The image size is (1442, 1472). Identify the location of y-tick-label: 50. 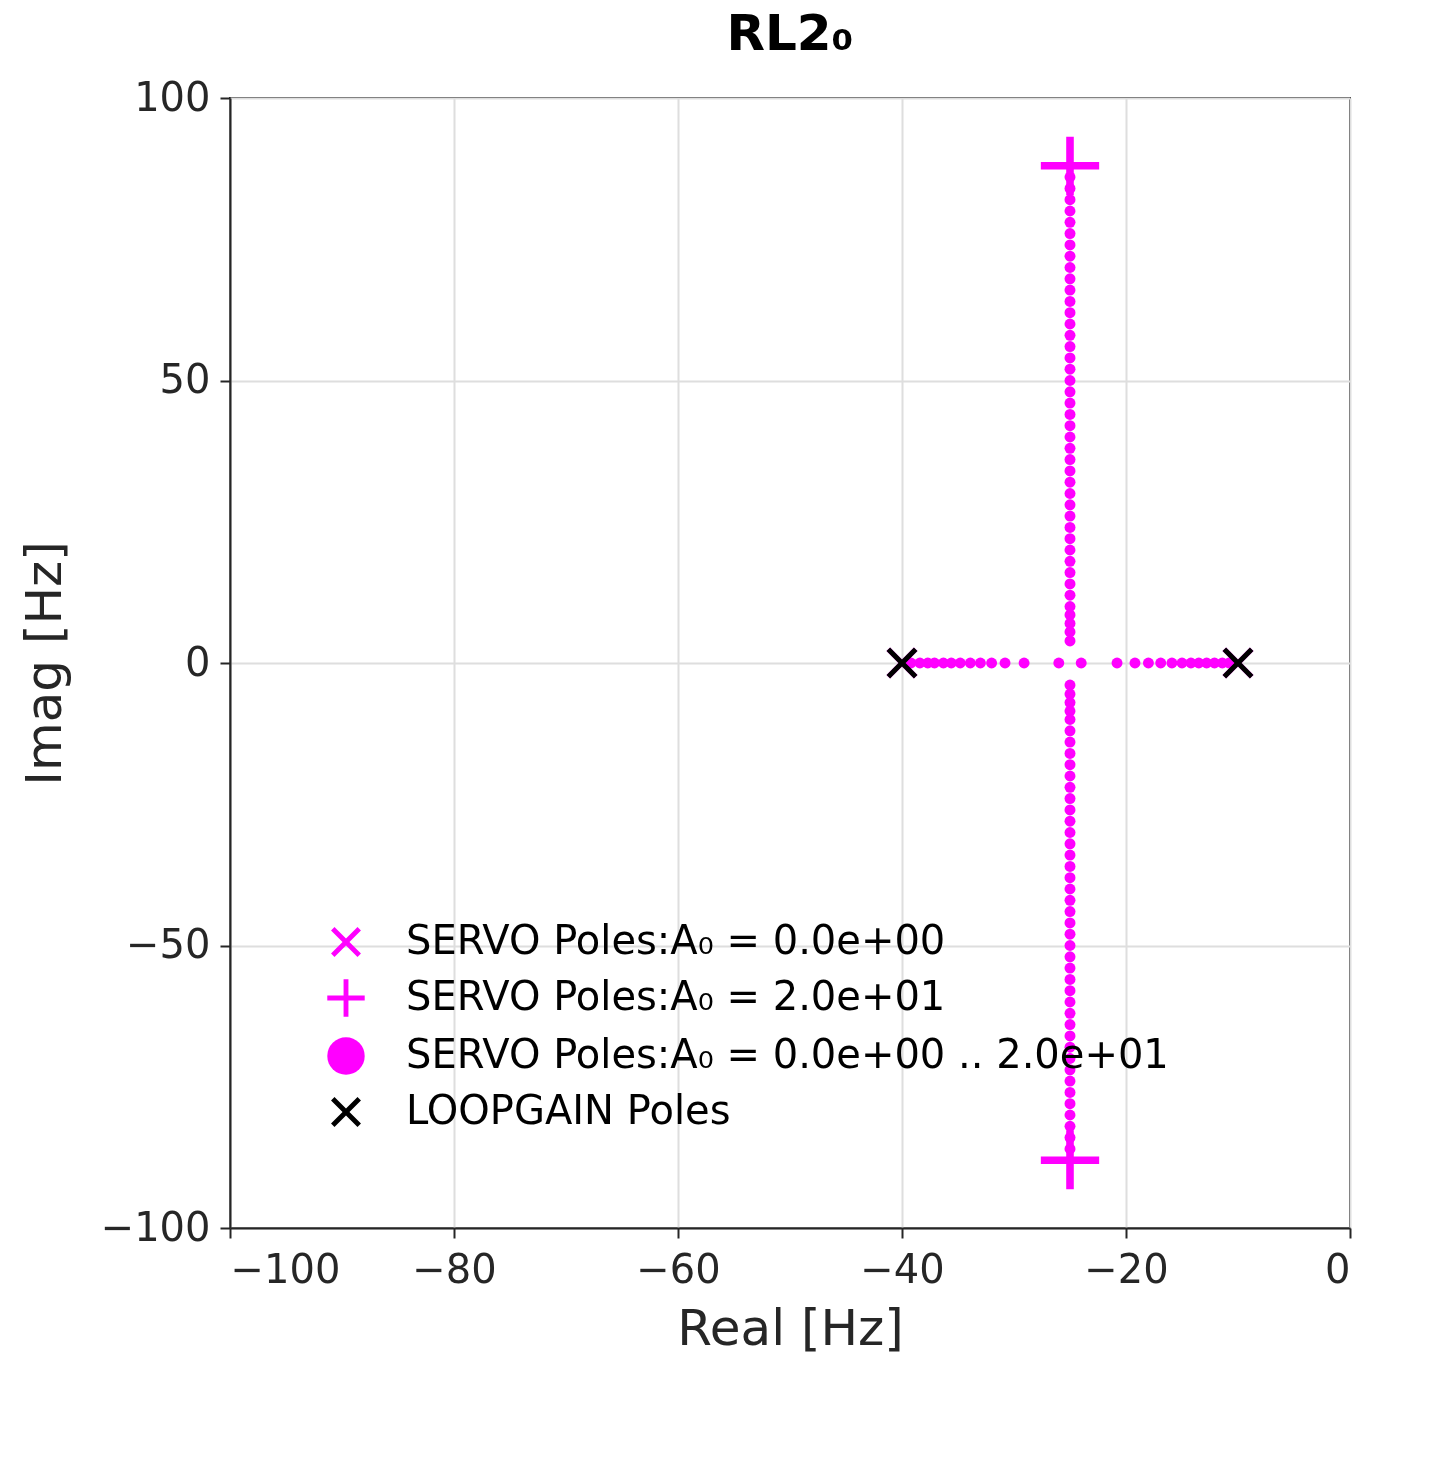
(185, 379).